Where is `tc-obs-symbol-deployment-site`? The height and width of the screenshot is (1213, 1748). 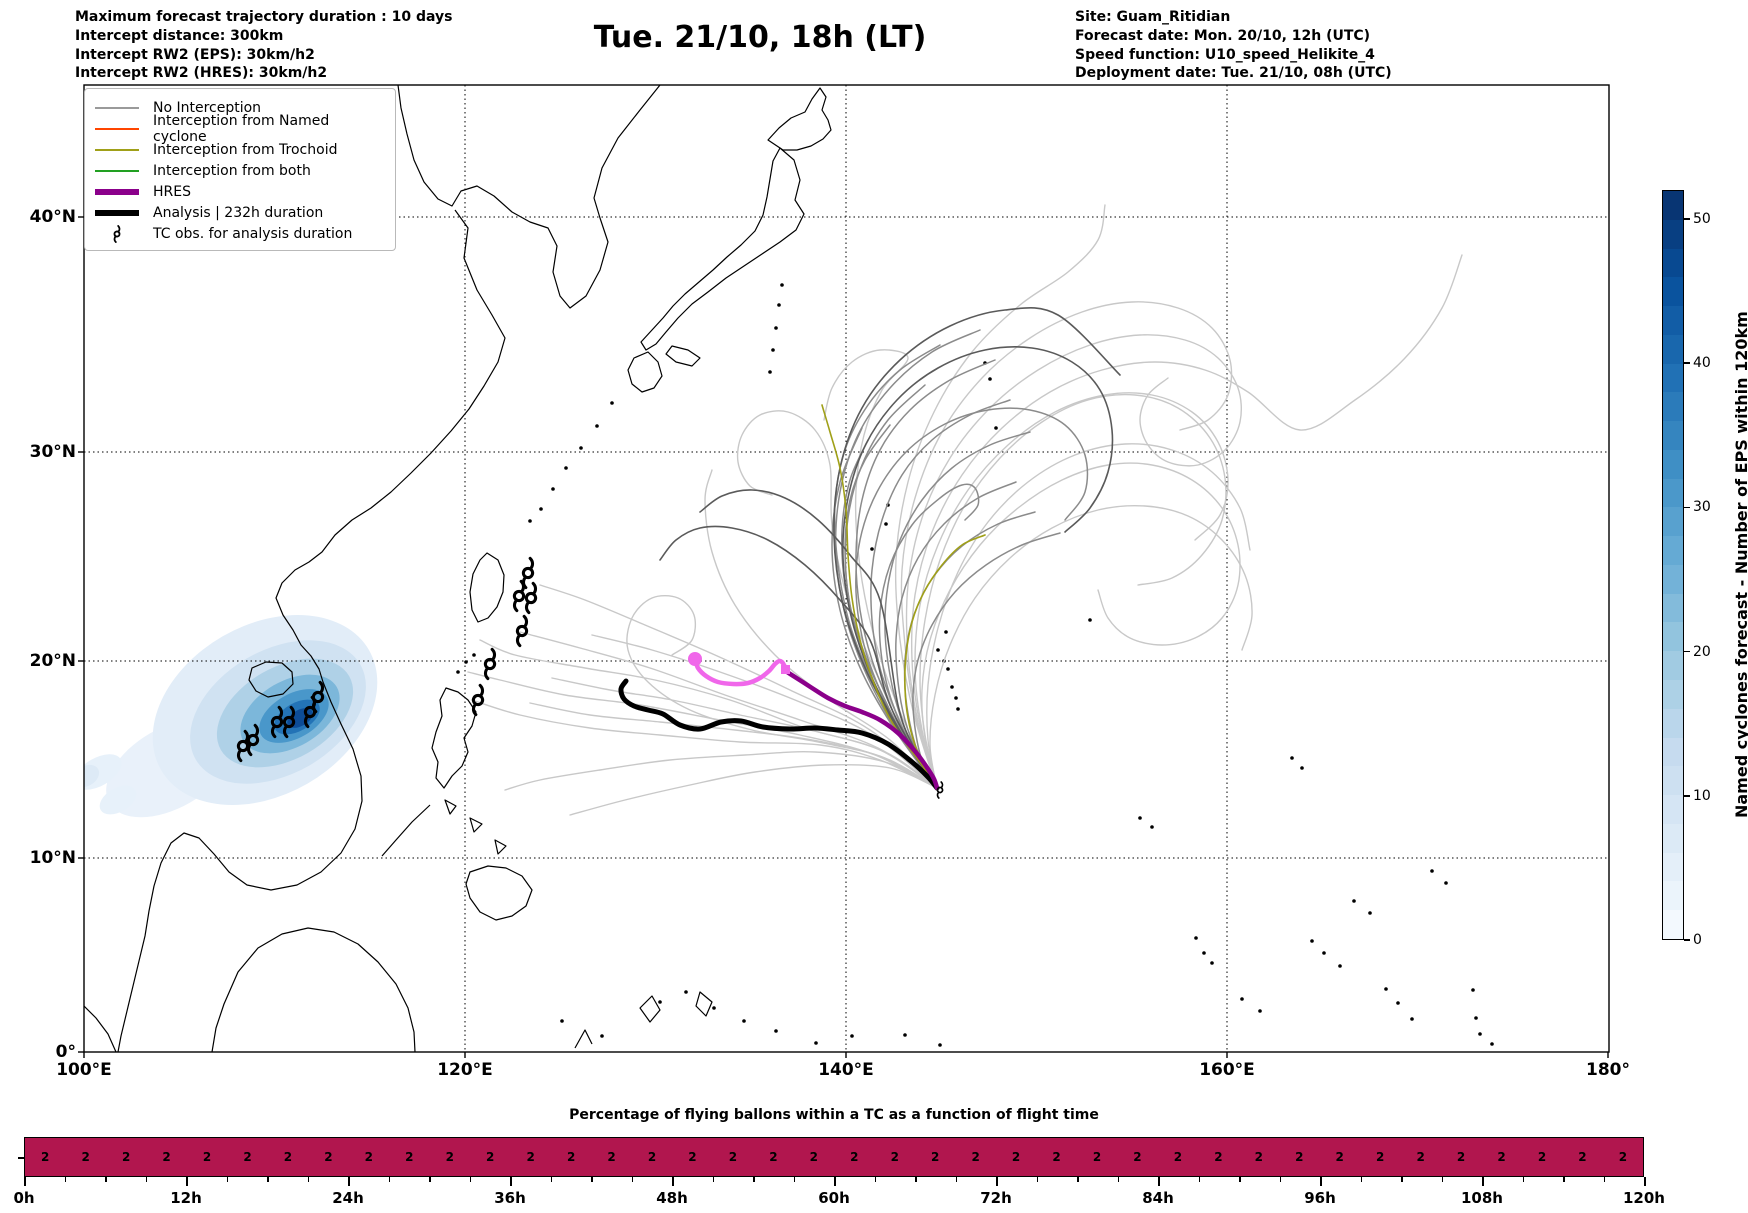
tc-obs-symbol-deployment-site is located at coordinates (940, 790).